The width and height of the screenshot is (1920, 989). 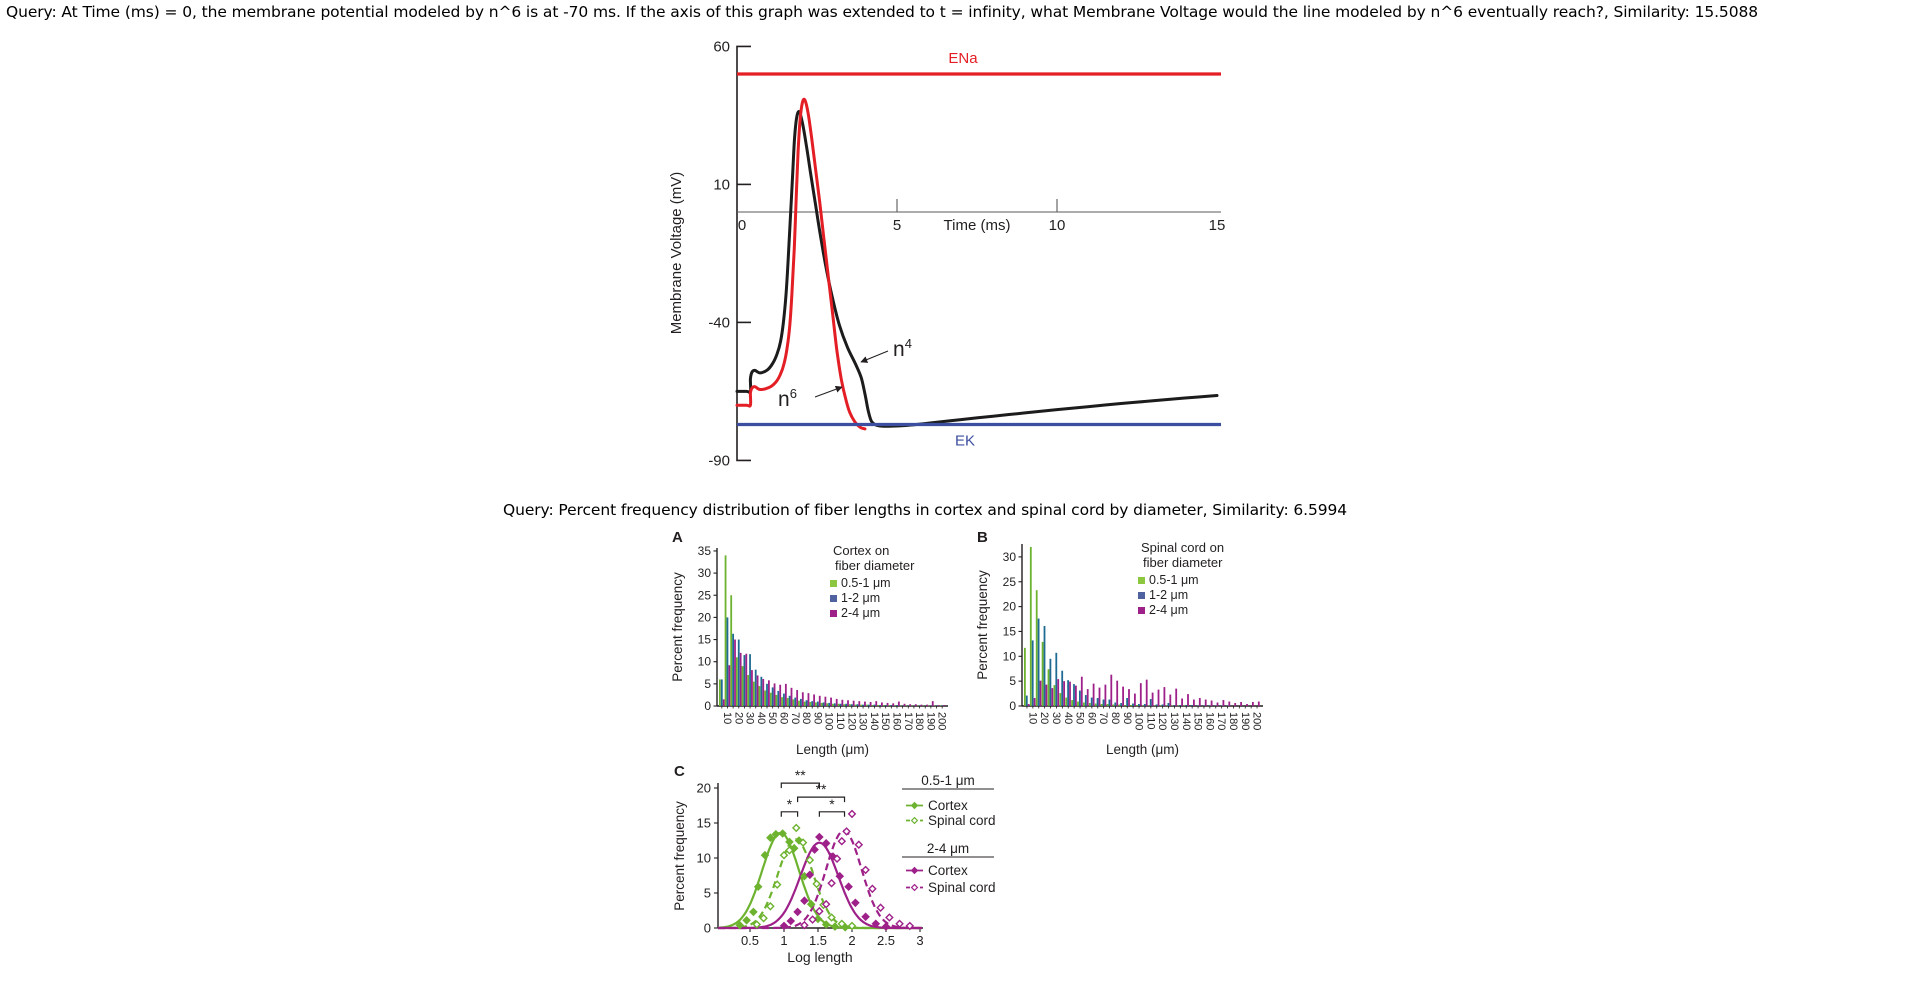 I want to click on curve-2-4 μm-Spinal cord, so click(x=820, y=879).